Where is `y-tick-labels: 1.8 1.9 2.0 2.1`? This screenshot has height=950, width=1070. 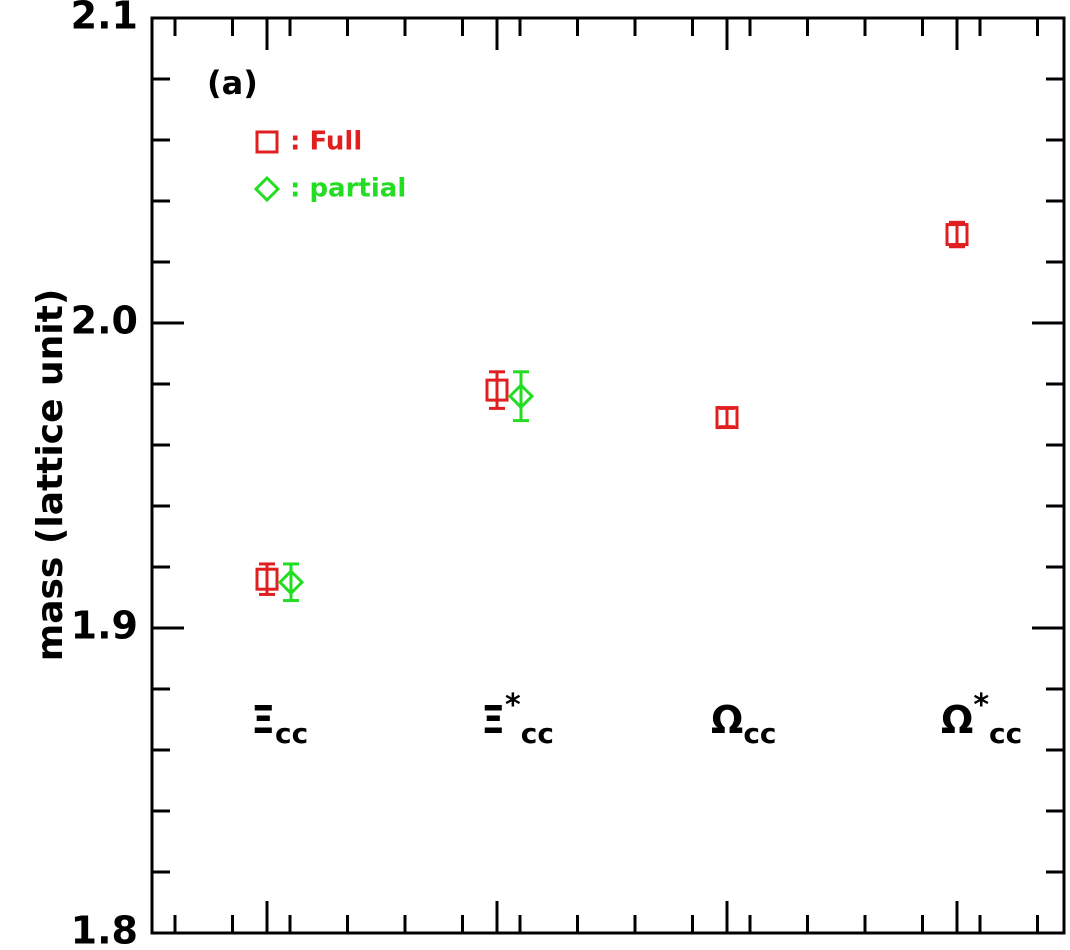
y-tick-labels: 1.8 1.9 2.0 2.1 is located at coordinates (104, 475).